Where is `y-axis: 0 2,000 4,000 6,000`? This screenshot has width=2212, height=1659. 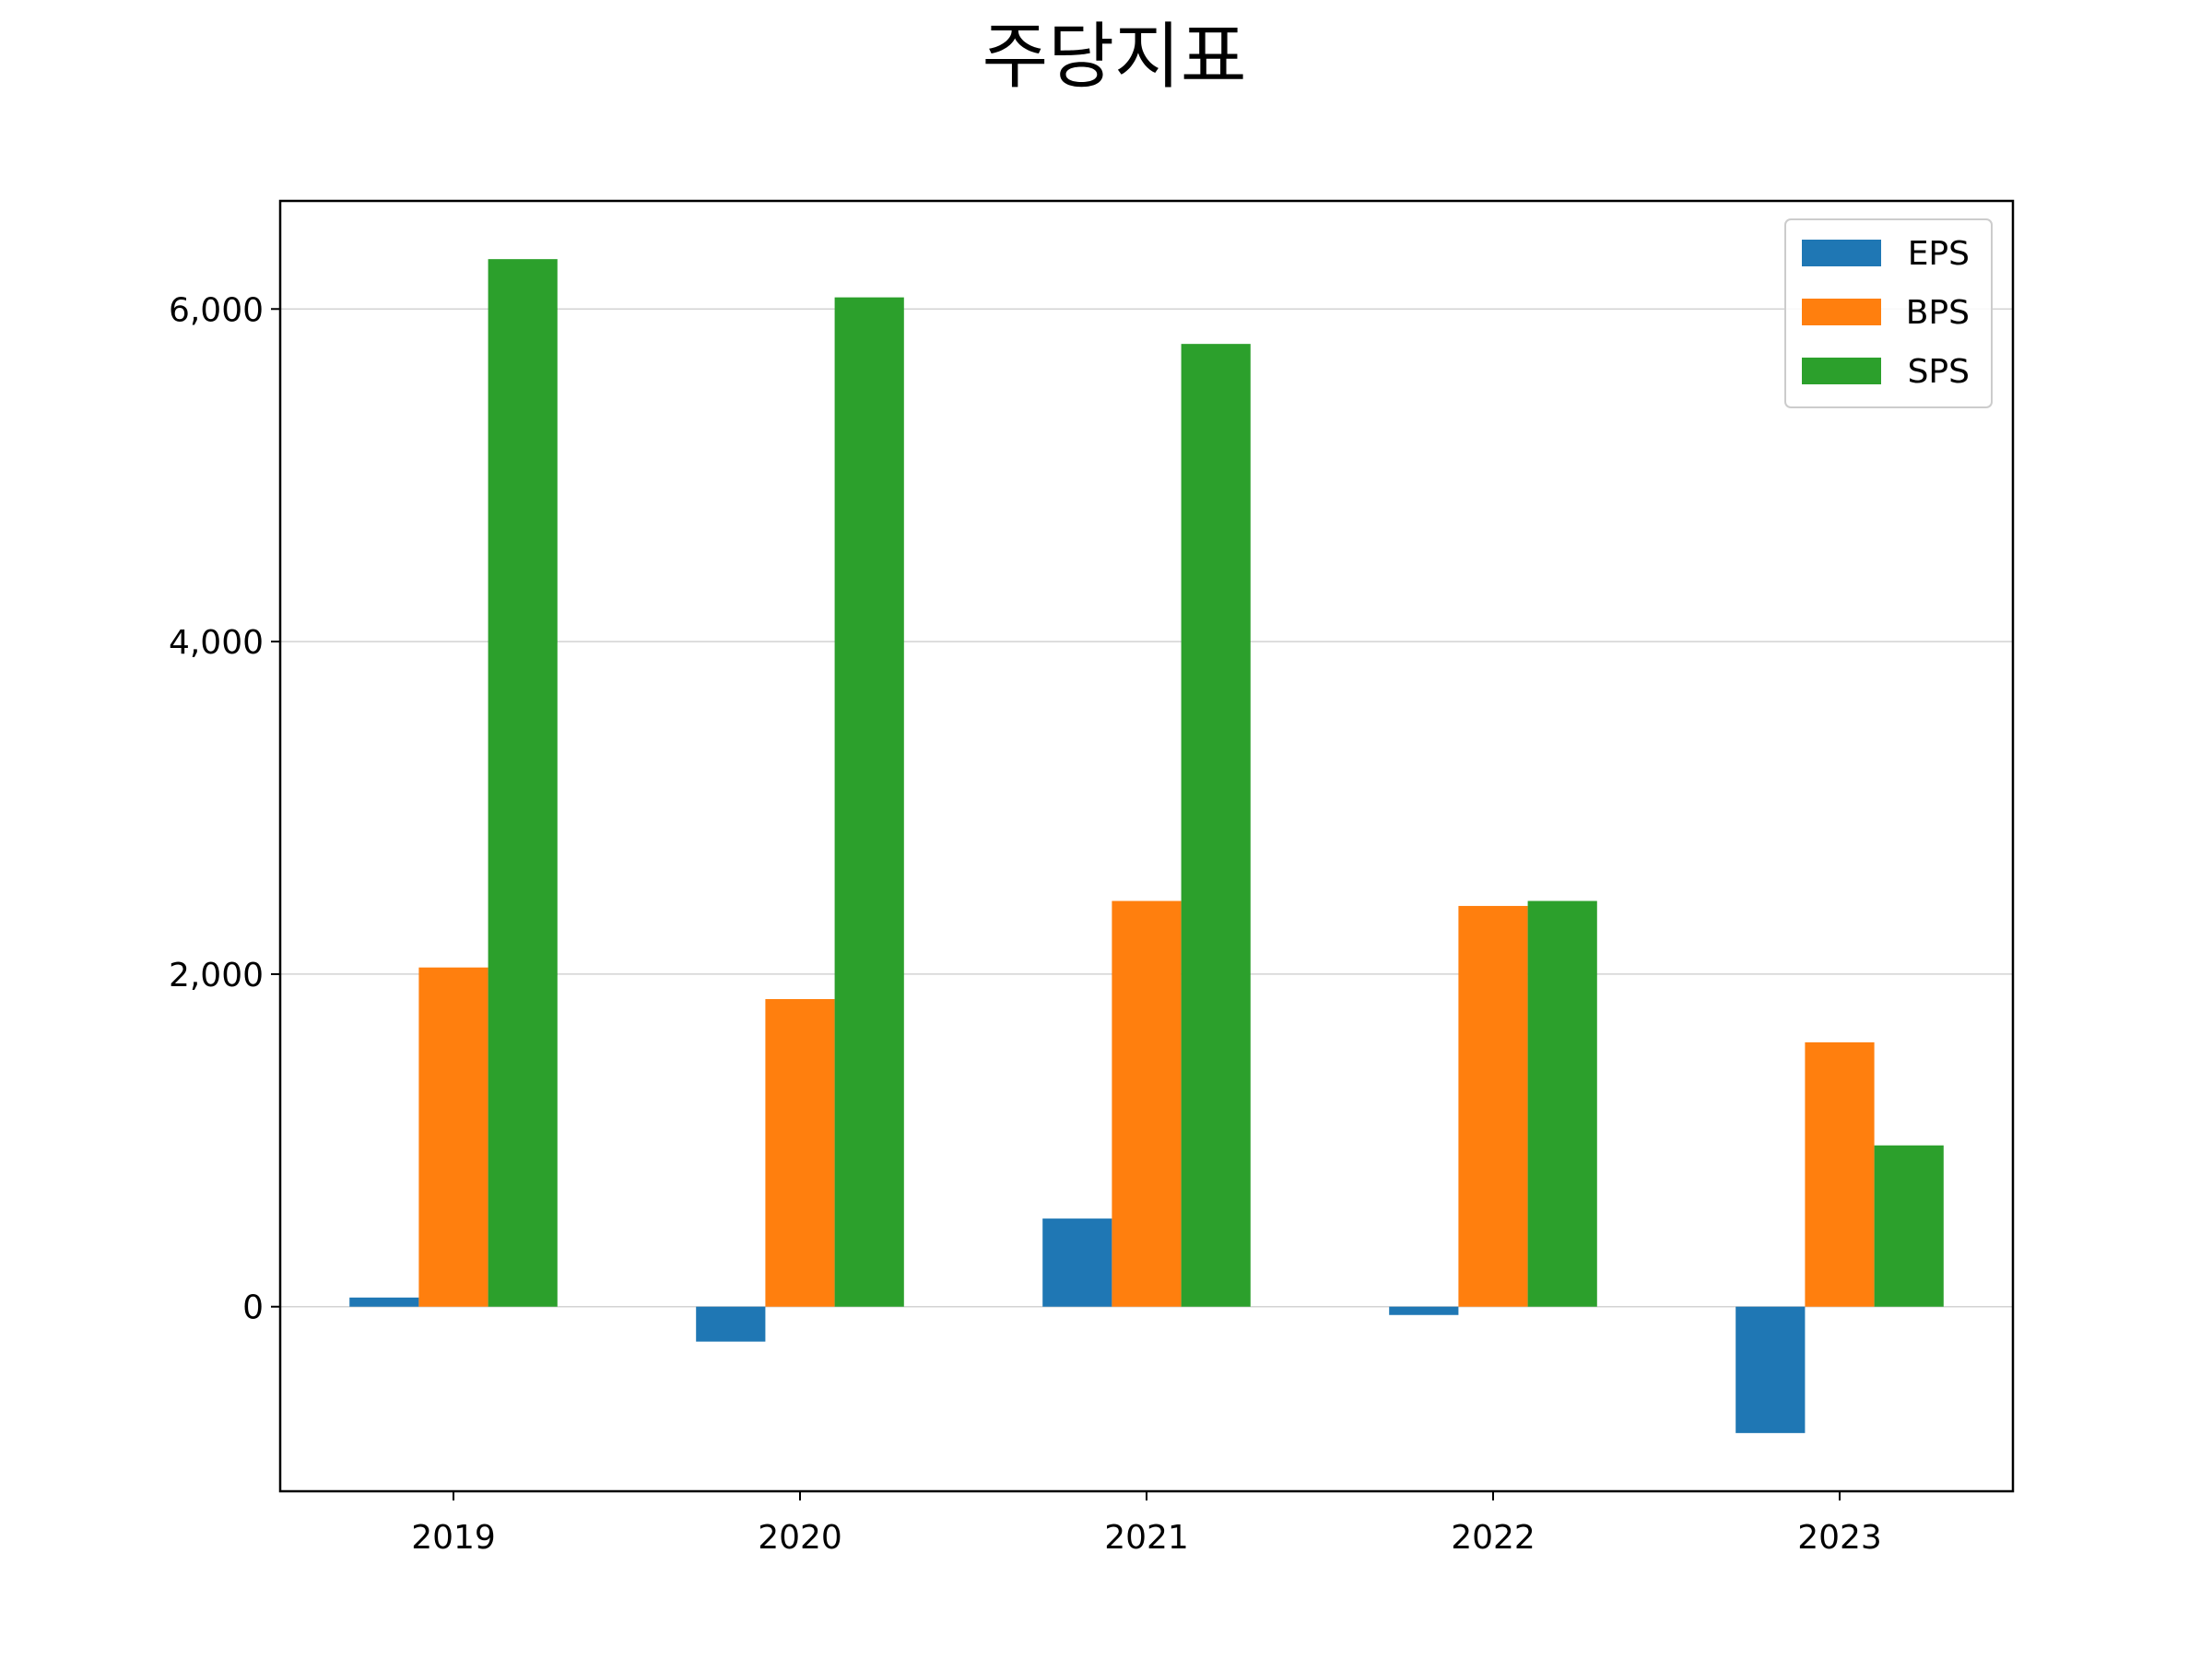
y-axis: 0 2,000 4,000 6,000 is located at coordinates (224, 809).